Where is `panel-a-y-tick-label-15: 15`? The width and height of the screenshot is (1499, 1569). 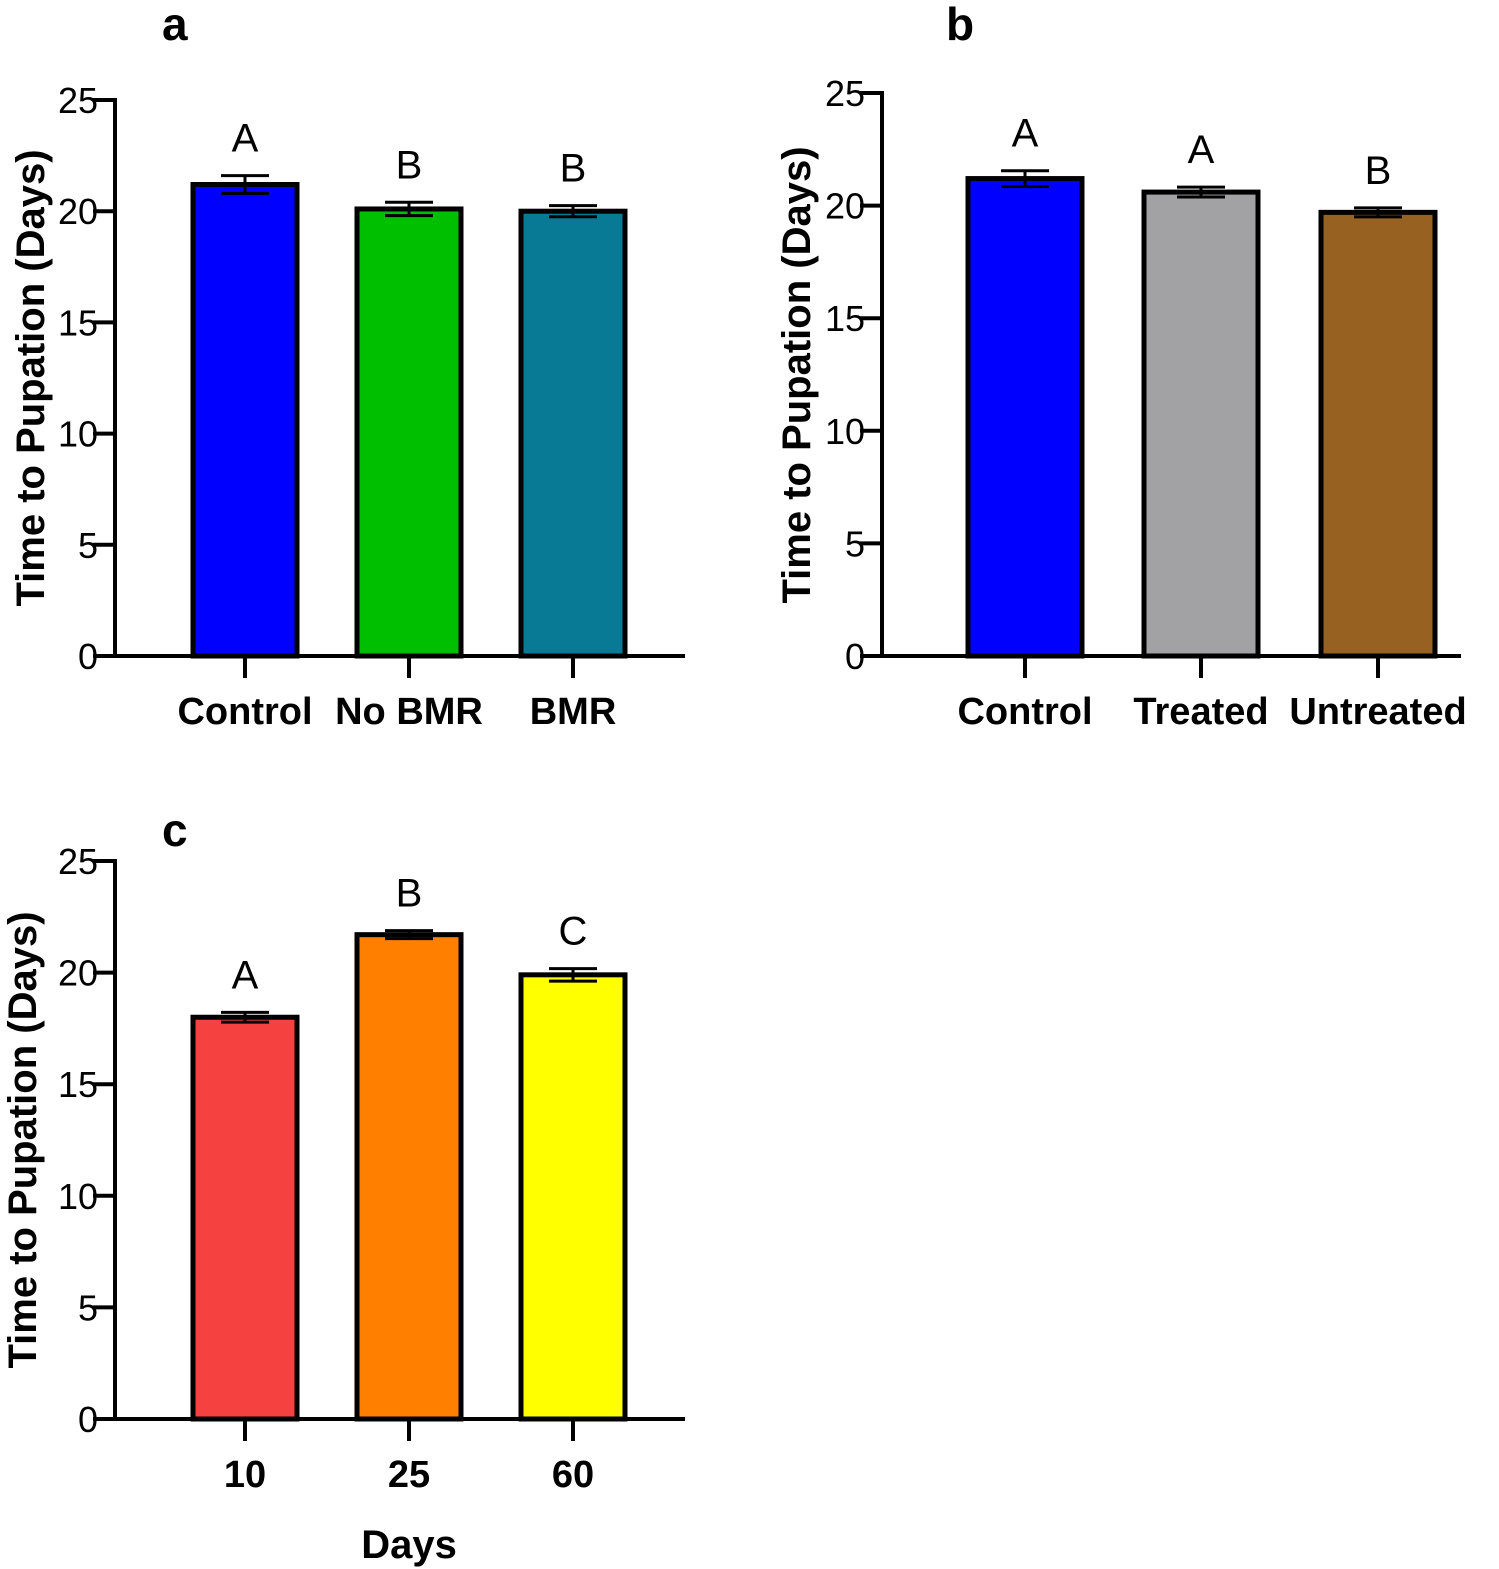 panel-a-y-tick-label-15: 15 is located at coordinates (78, 322).